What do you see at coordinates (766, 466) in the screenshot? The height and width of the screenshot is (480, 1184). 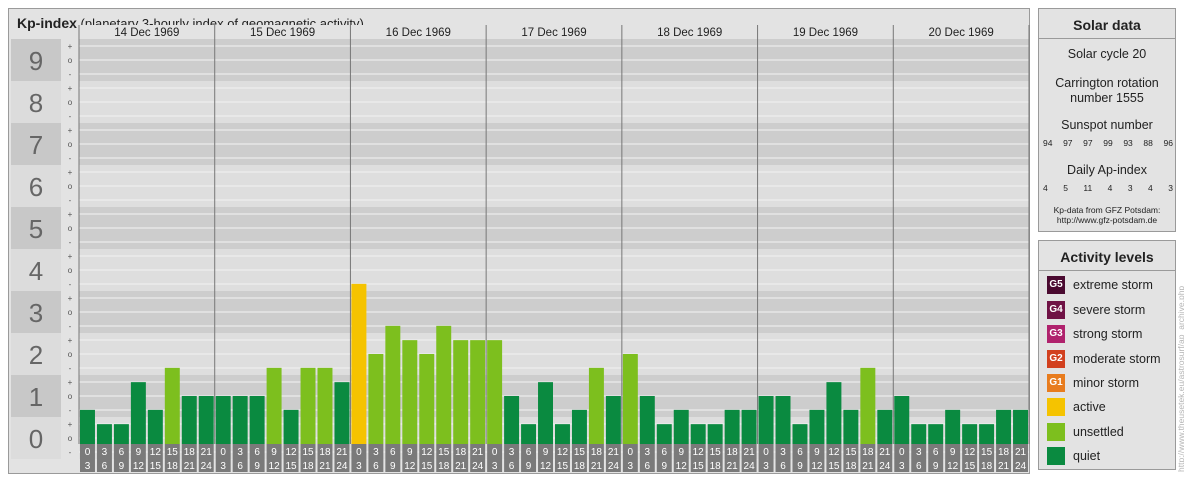 I see `interval-end-label: 3` at bounding box center [766, 466].